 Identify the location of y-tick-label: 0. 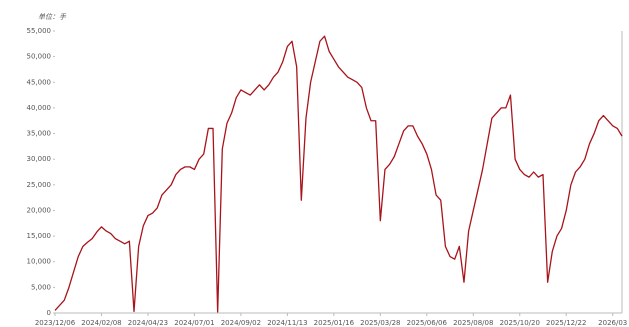
(49, 313).